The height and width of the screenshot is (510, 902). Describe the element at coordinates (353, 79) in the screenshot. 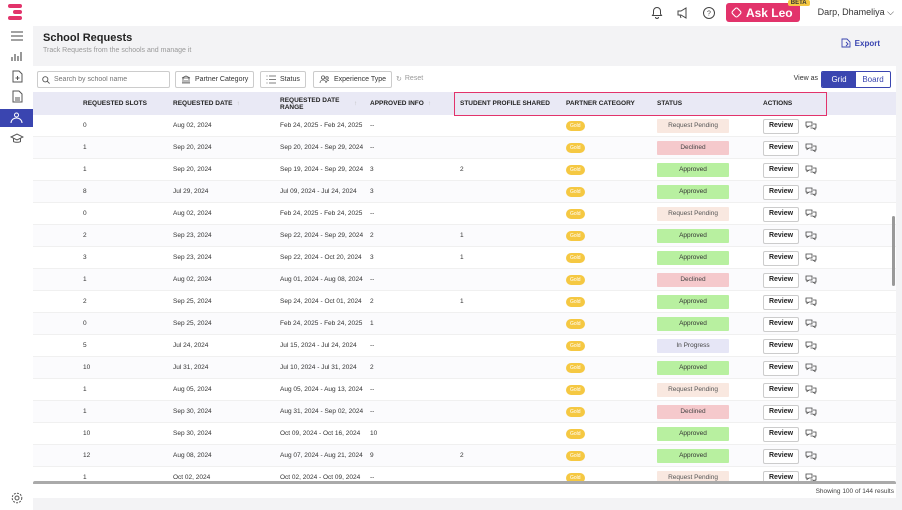

I see `experience-type-filter: Experience Type` at that location.